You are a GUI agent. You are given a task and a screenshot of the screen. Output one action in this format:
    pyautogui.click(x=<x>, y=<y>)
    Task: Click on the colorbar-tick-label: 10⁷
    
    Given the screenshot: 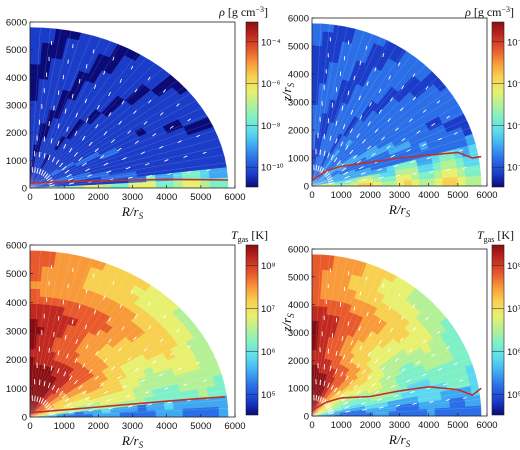 What is the action you would take?
    pyautogui.click(x=513, y=309)
    